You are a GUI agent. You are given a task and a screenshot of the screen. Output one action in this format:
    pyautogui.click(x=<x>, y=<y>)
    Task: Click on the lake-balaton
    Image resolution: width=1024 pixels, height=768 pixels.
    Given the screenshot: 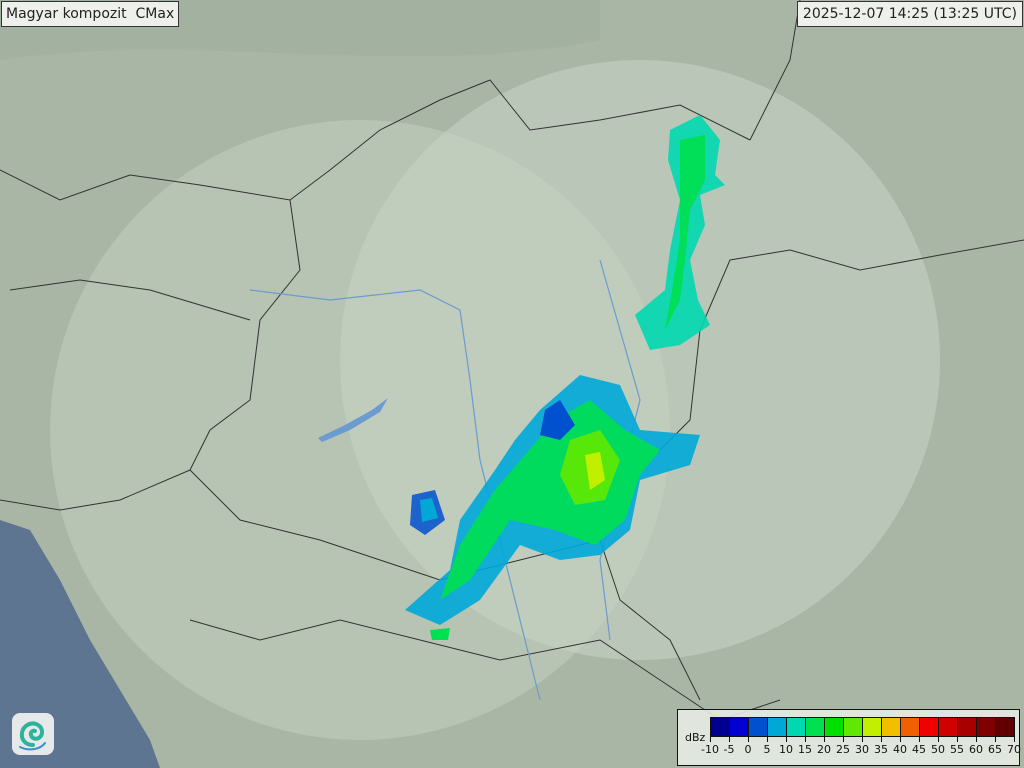 What is the action you would take?
    pyautogui.click(x=353, y=420)
    